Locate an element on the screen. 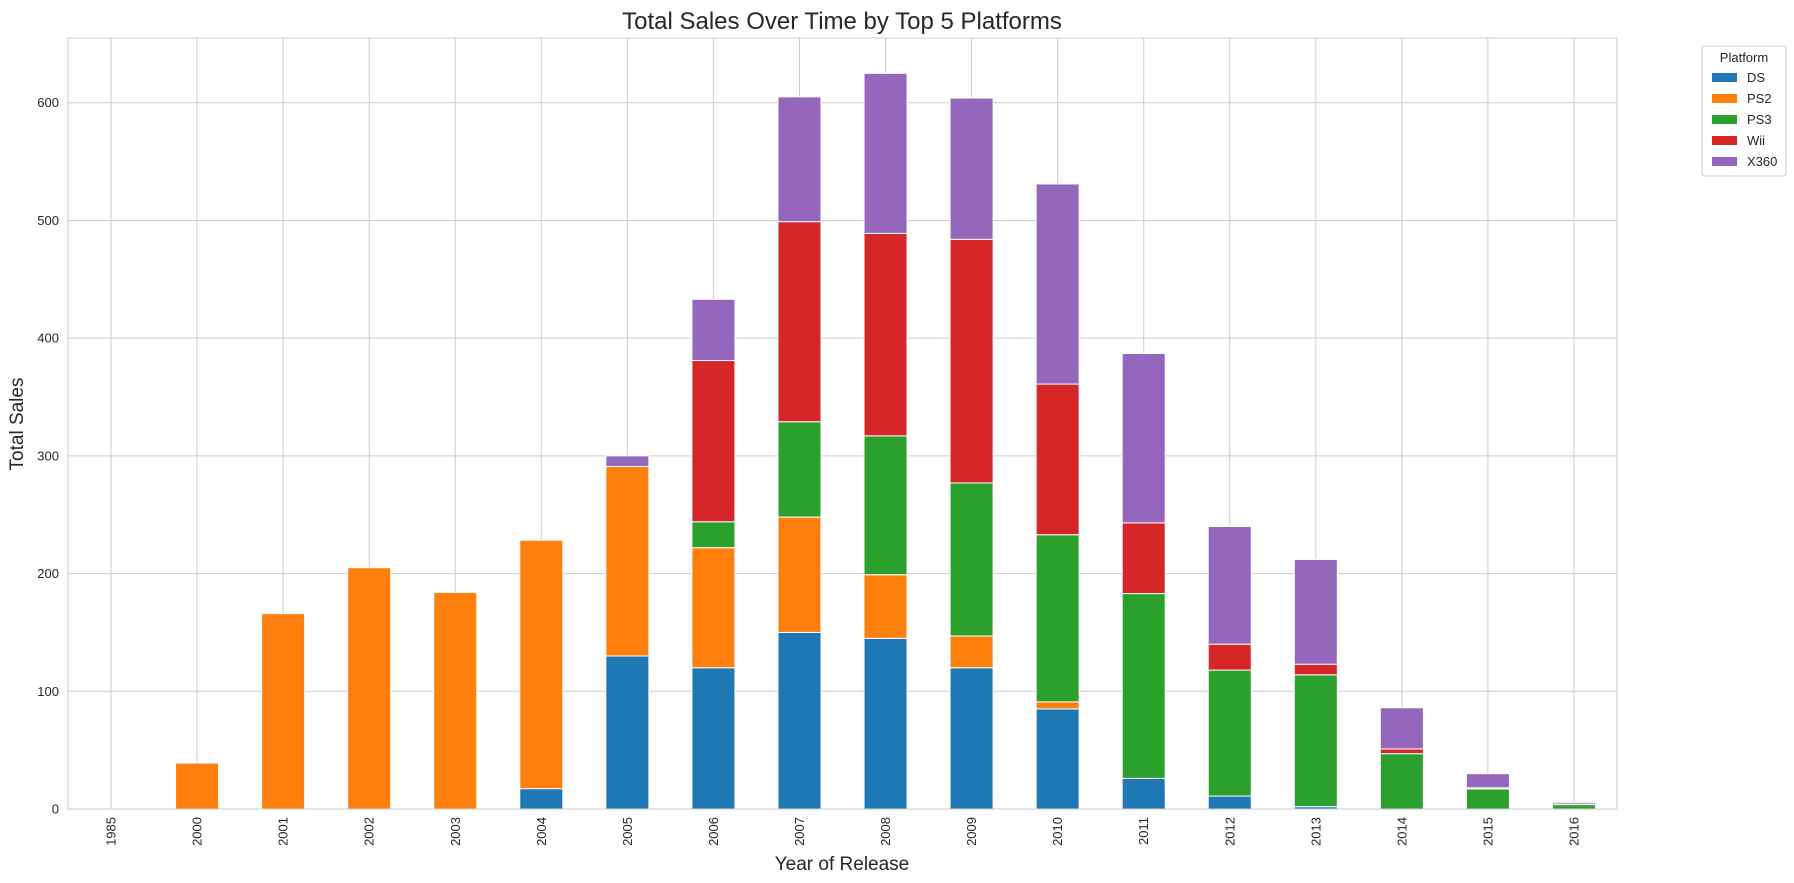 This screenshot has width=1794, height=883. y-tick-label: 300 is located at coordinates (48, 455).